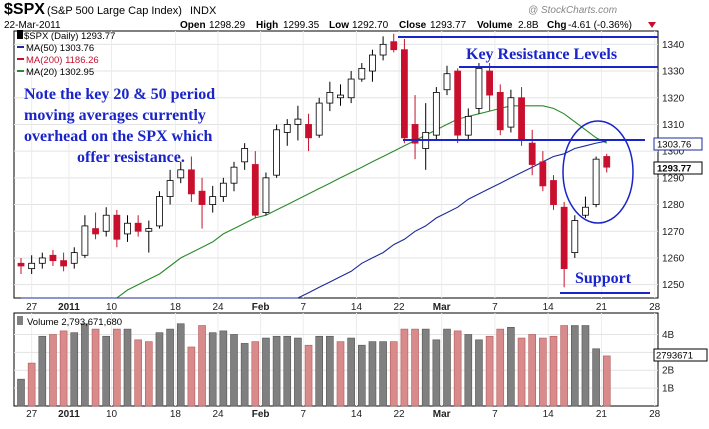 The width and height of the screenshot is (709, 429). What do you see at coordinates (301, 25) in the screenshot?
I see `high-value: 1299.35` at bounding box center [301, 25].